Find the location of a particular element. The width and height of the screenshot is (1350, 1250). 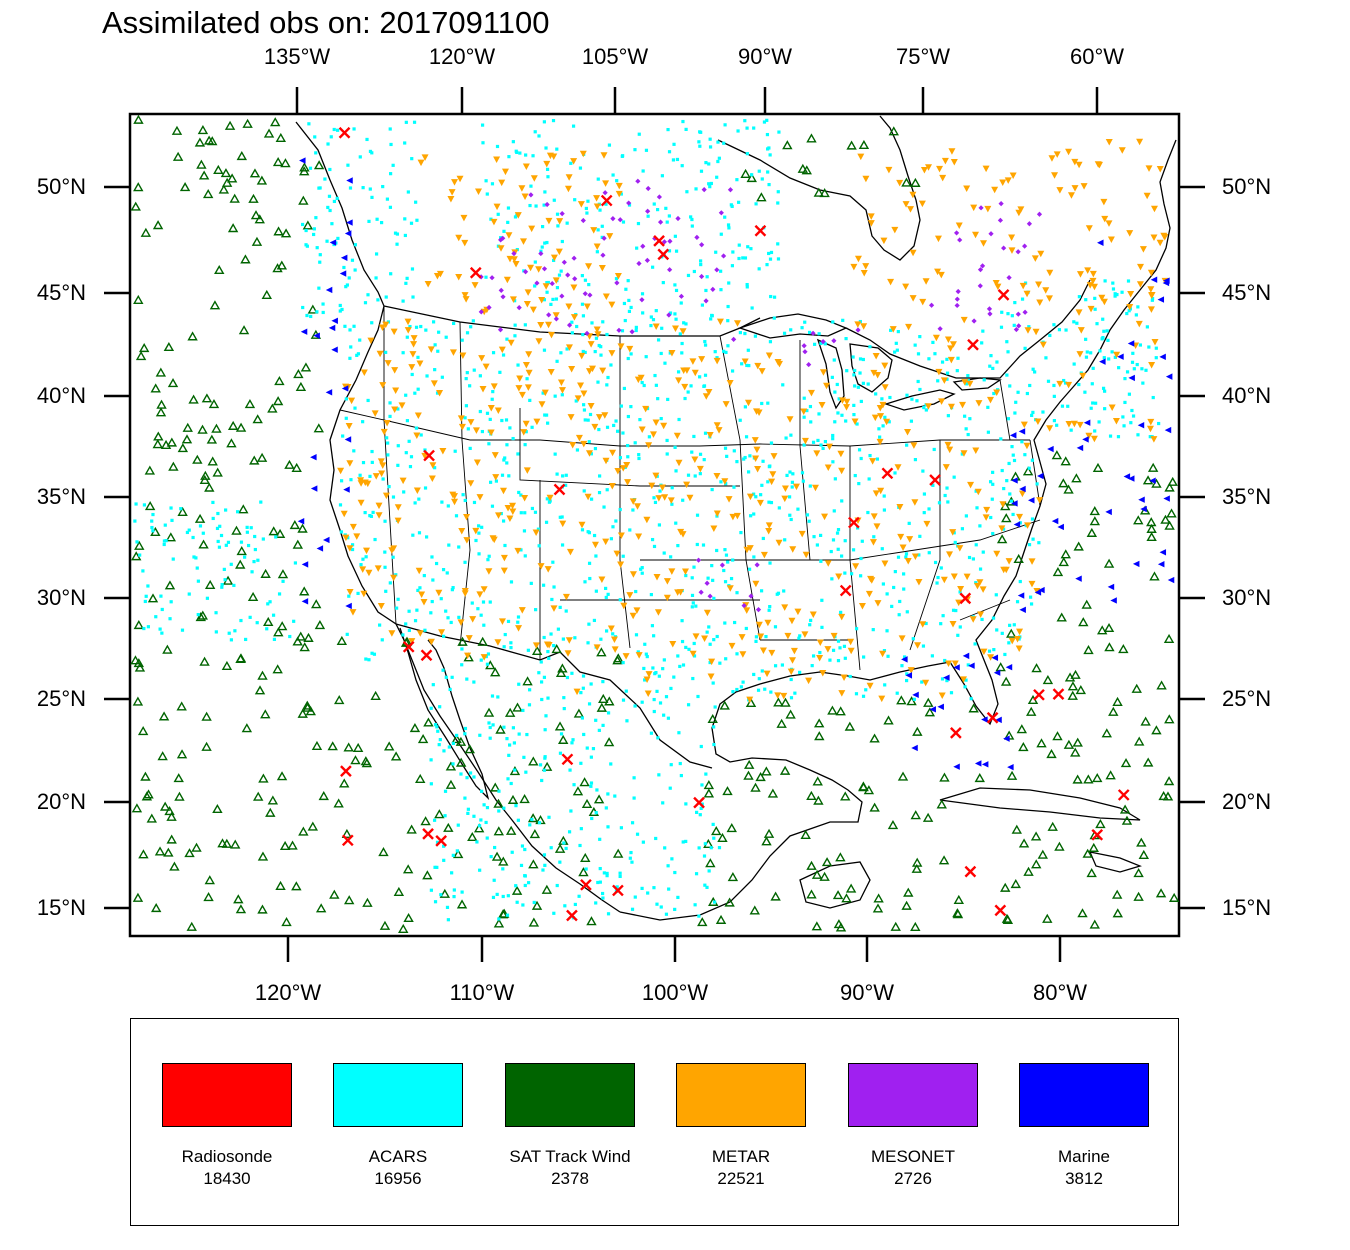

mesonet-markers is located at coordinates (760, 395).